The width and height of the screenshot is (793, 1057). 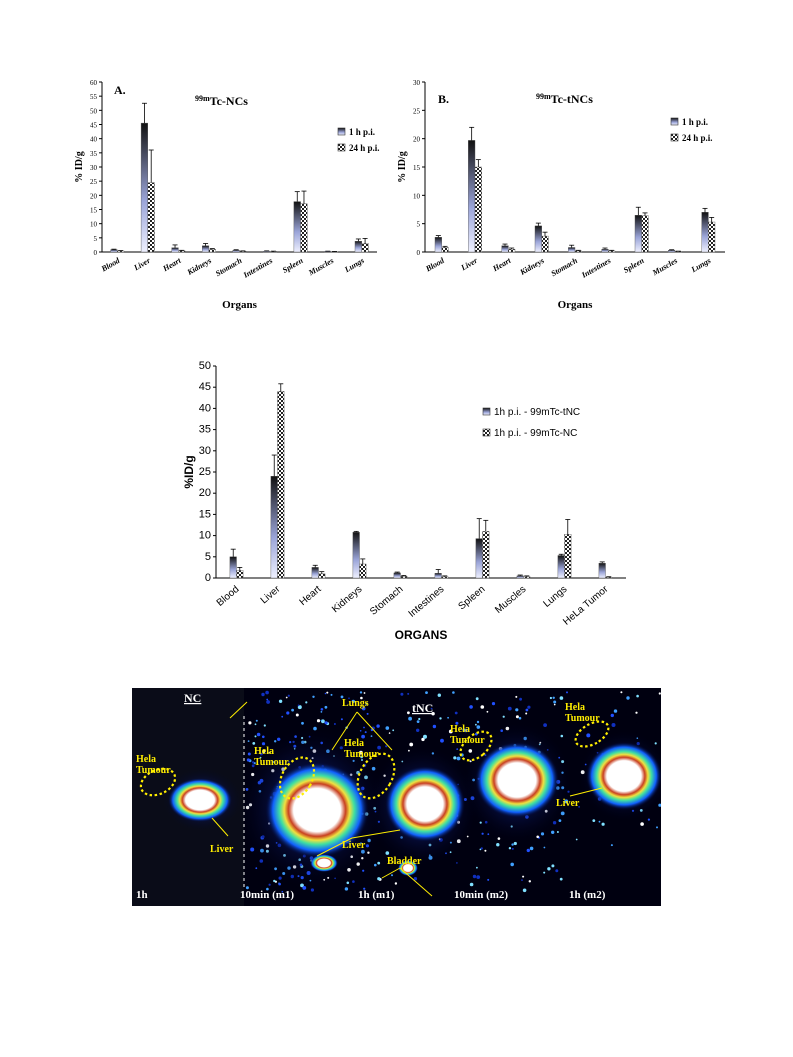 I want to click on category-label: Liver, so click(x=469, y=263).